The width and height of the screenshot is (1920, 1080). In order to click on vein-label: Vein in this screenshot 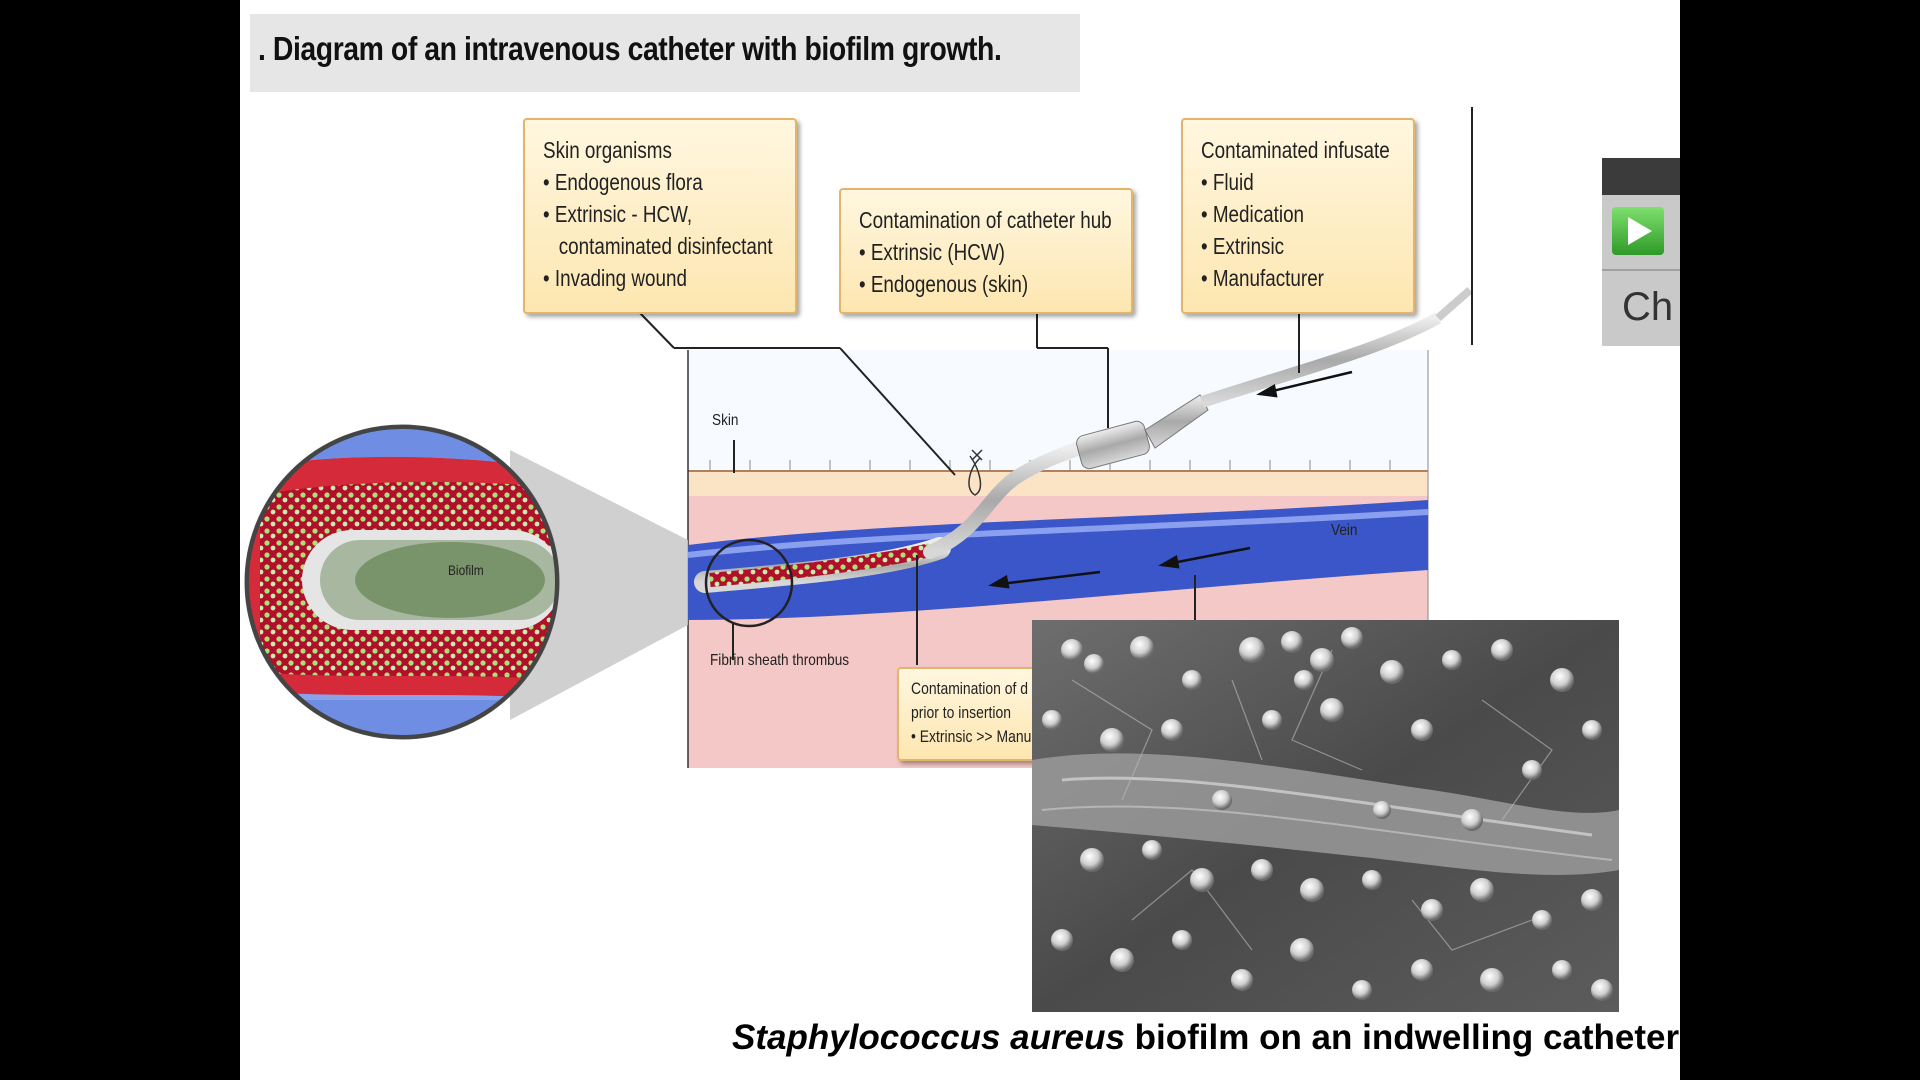, I will do `click(1344, 530)`.